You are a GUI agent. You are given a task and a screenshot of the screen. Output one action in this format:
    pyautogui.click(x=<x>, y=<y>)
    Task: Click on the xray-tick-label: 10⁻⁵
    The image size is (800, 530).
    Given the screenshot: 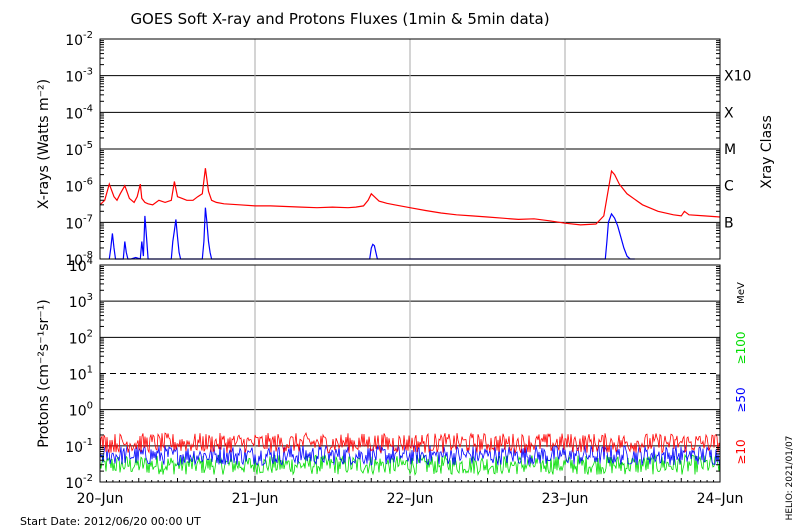 What is the action you would take?
    pyautogui.click(x=79, y=149)
    